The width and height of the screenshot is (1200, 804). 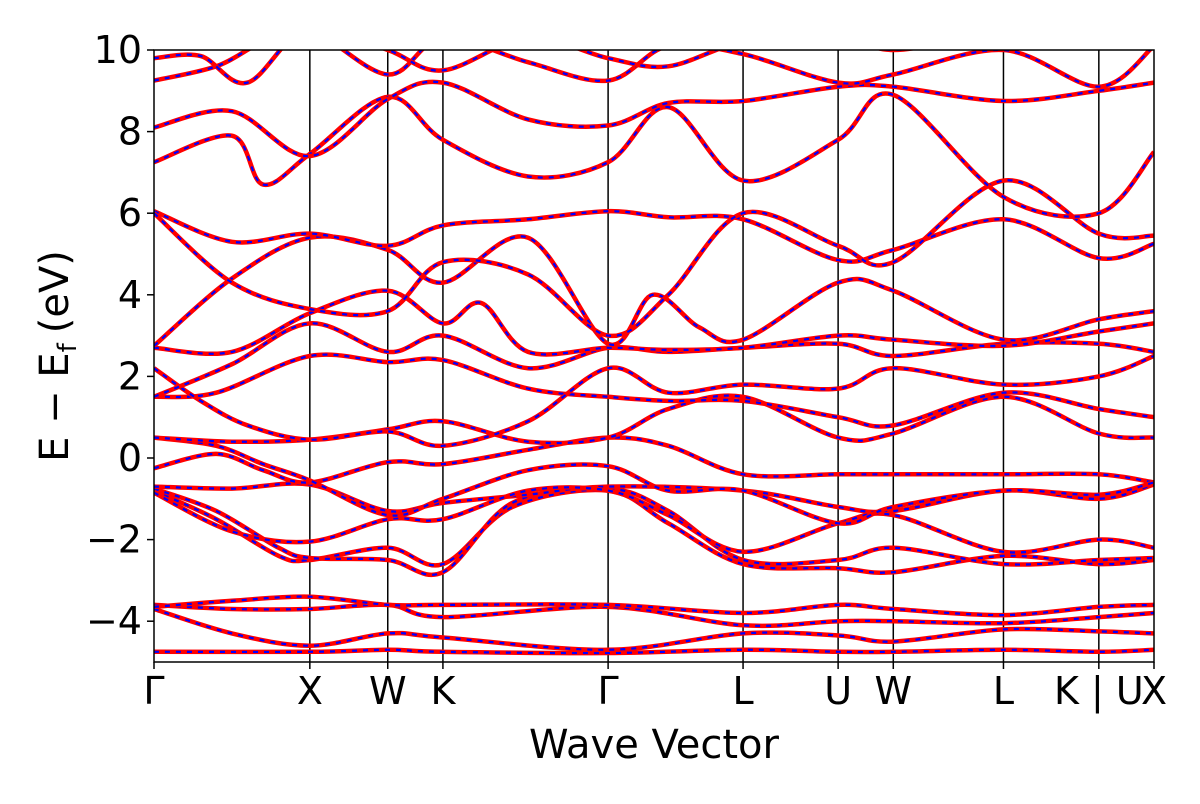 What do you see at coordinates (838, 691) in the screenshot?
I see `x-tick-label: U` at bounding box center [838, 691].